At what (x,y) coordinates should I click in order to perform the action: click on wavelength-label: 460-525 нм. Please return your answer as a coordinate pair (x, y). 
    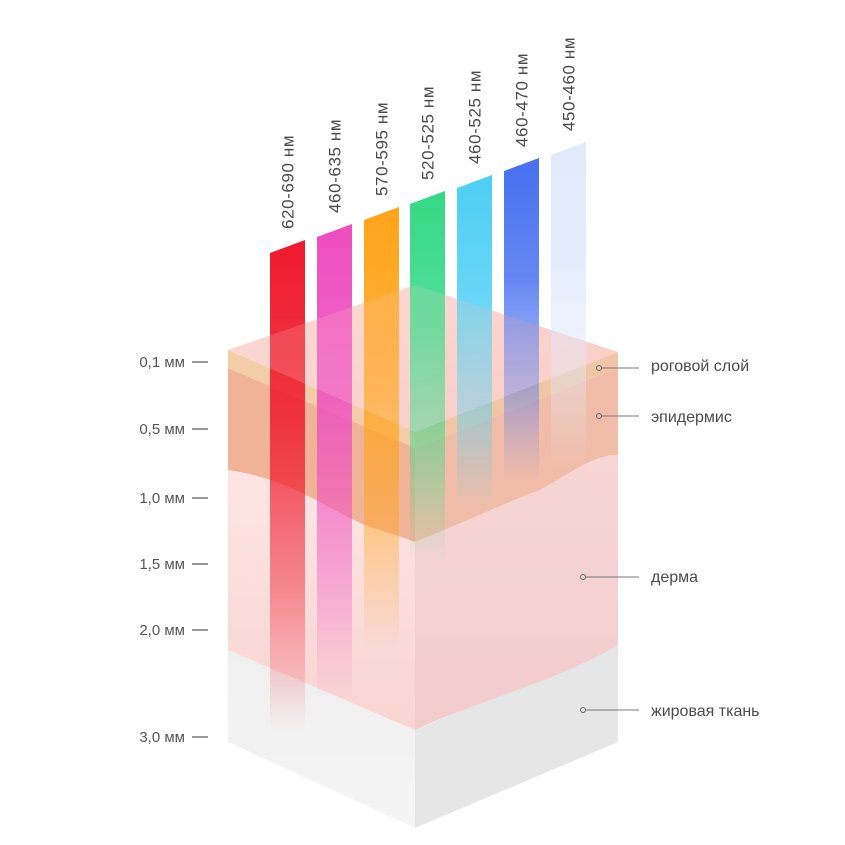
    Looking at the image, I should click on (475, 117).